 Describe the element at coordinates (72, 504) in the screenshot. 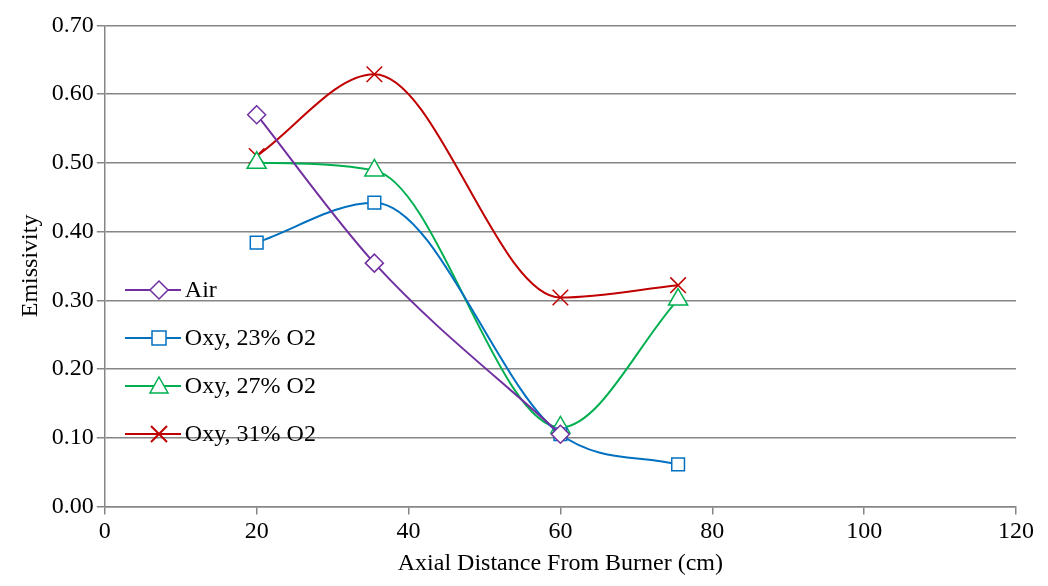

I see `y-tick-label: 0.00` at that location.